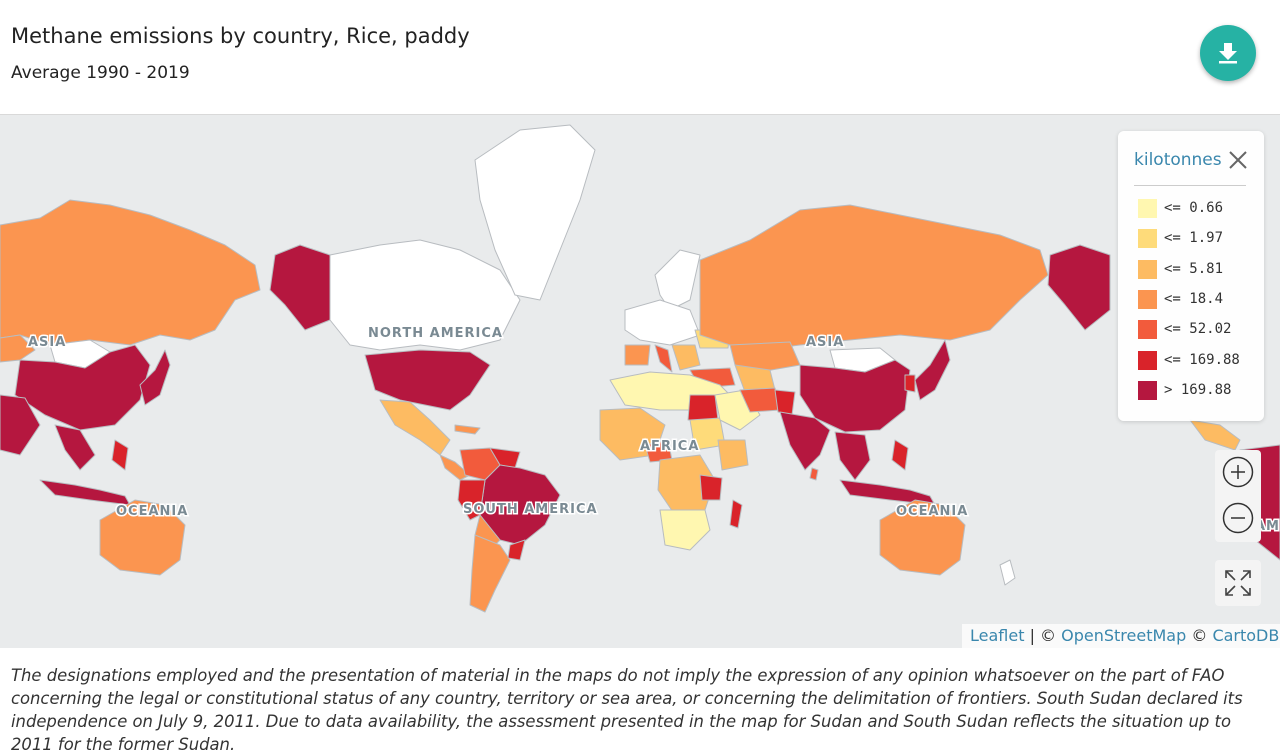  Describe the element at coordinates (733, 455) in the screenshot. I see `country-ethiopia` at that location.